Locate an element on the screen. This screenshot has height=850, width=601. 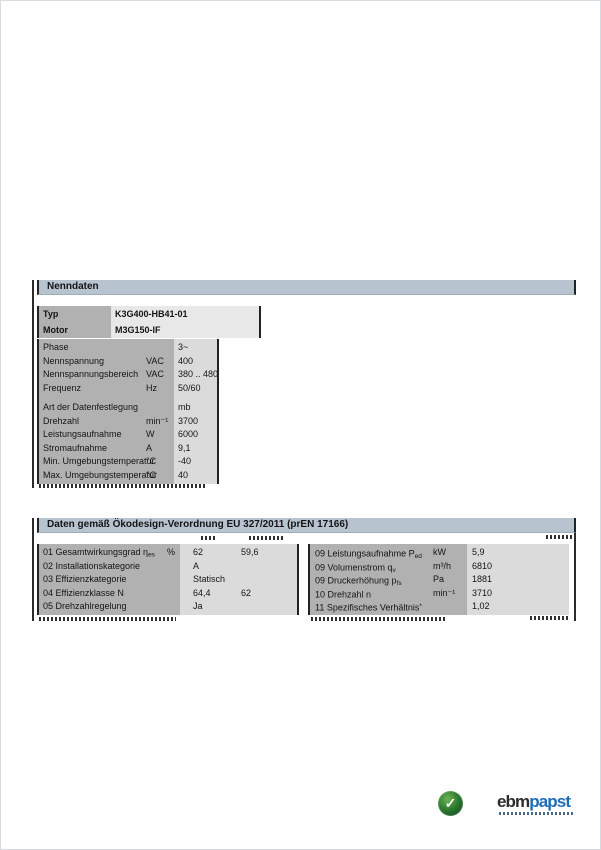
section-header-nenndaten: Nenndaten is located at coordinates (306, 287).